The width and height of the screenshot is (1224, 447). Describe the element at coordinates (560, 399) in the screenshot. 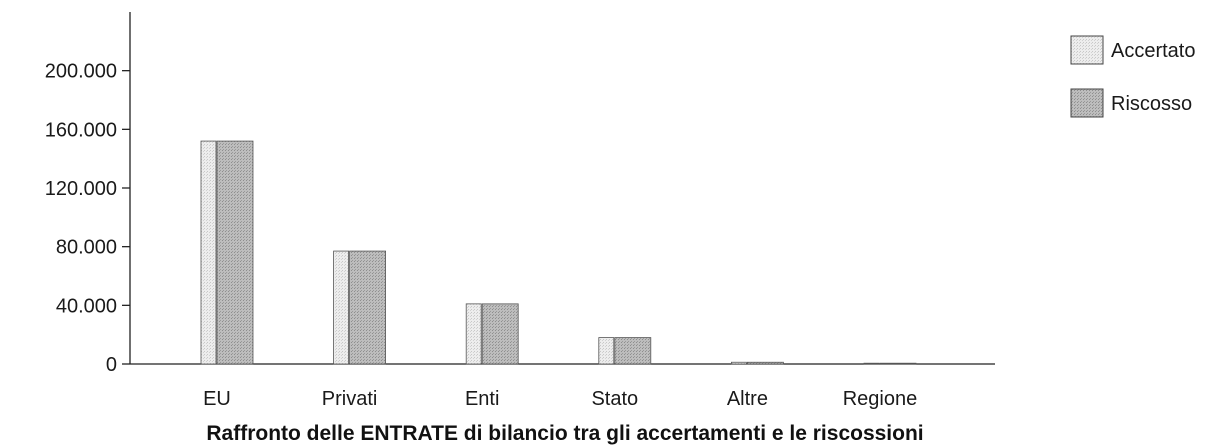

I see `category-labels: EU Privati Enti Stato Altre Regione` at that location.